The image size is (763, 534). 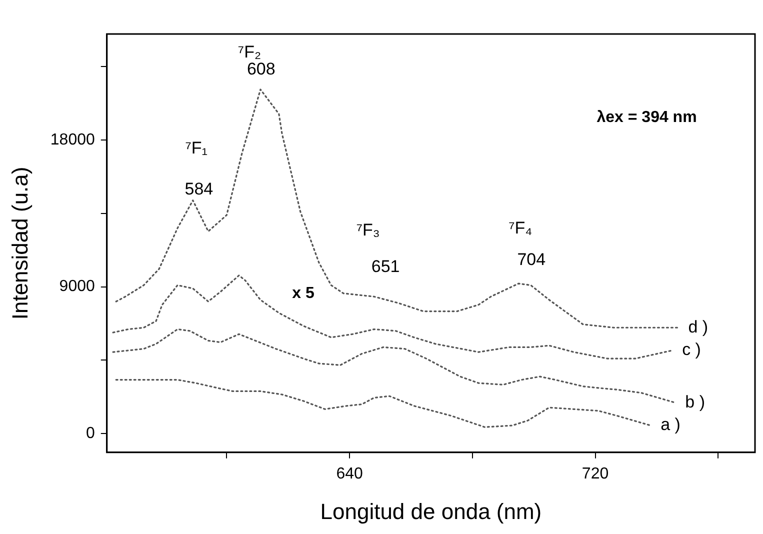 What do you see at coordinates (199, 188) in the screenshot?
I see `annotation: 584` at bounding box center [199, 188].